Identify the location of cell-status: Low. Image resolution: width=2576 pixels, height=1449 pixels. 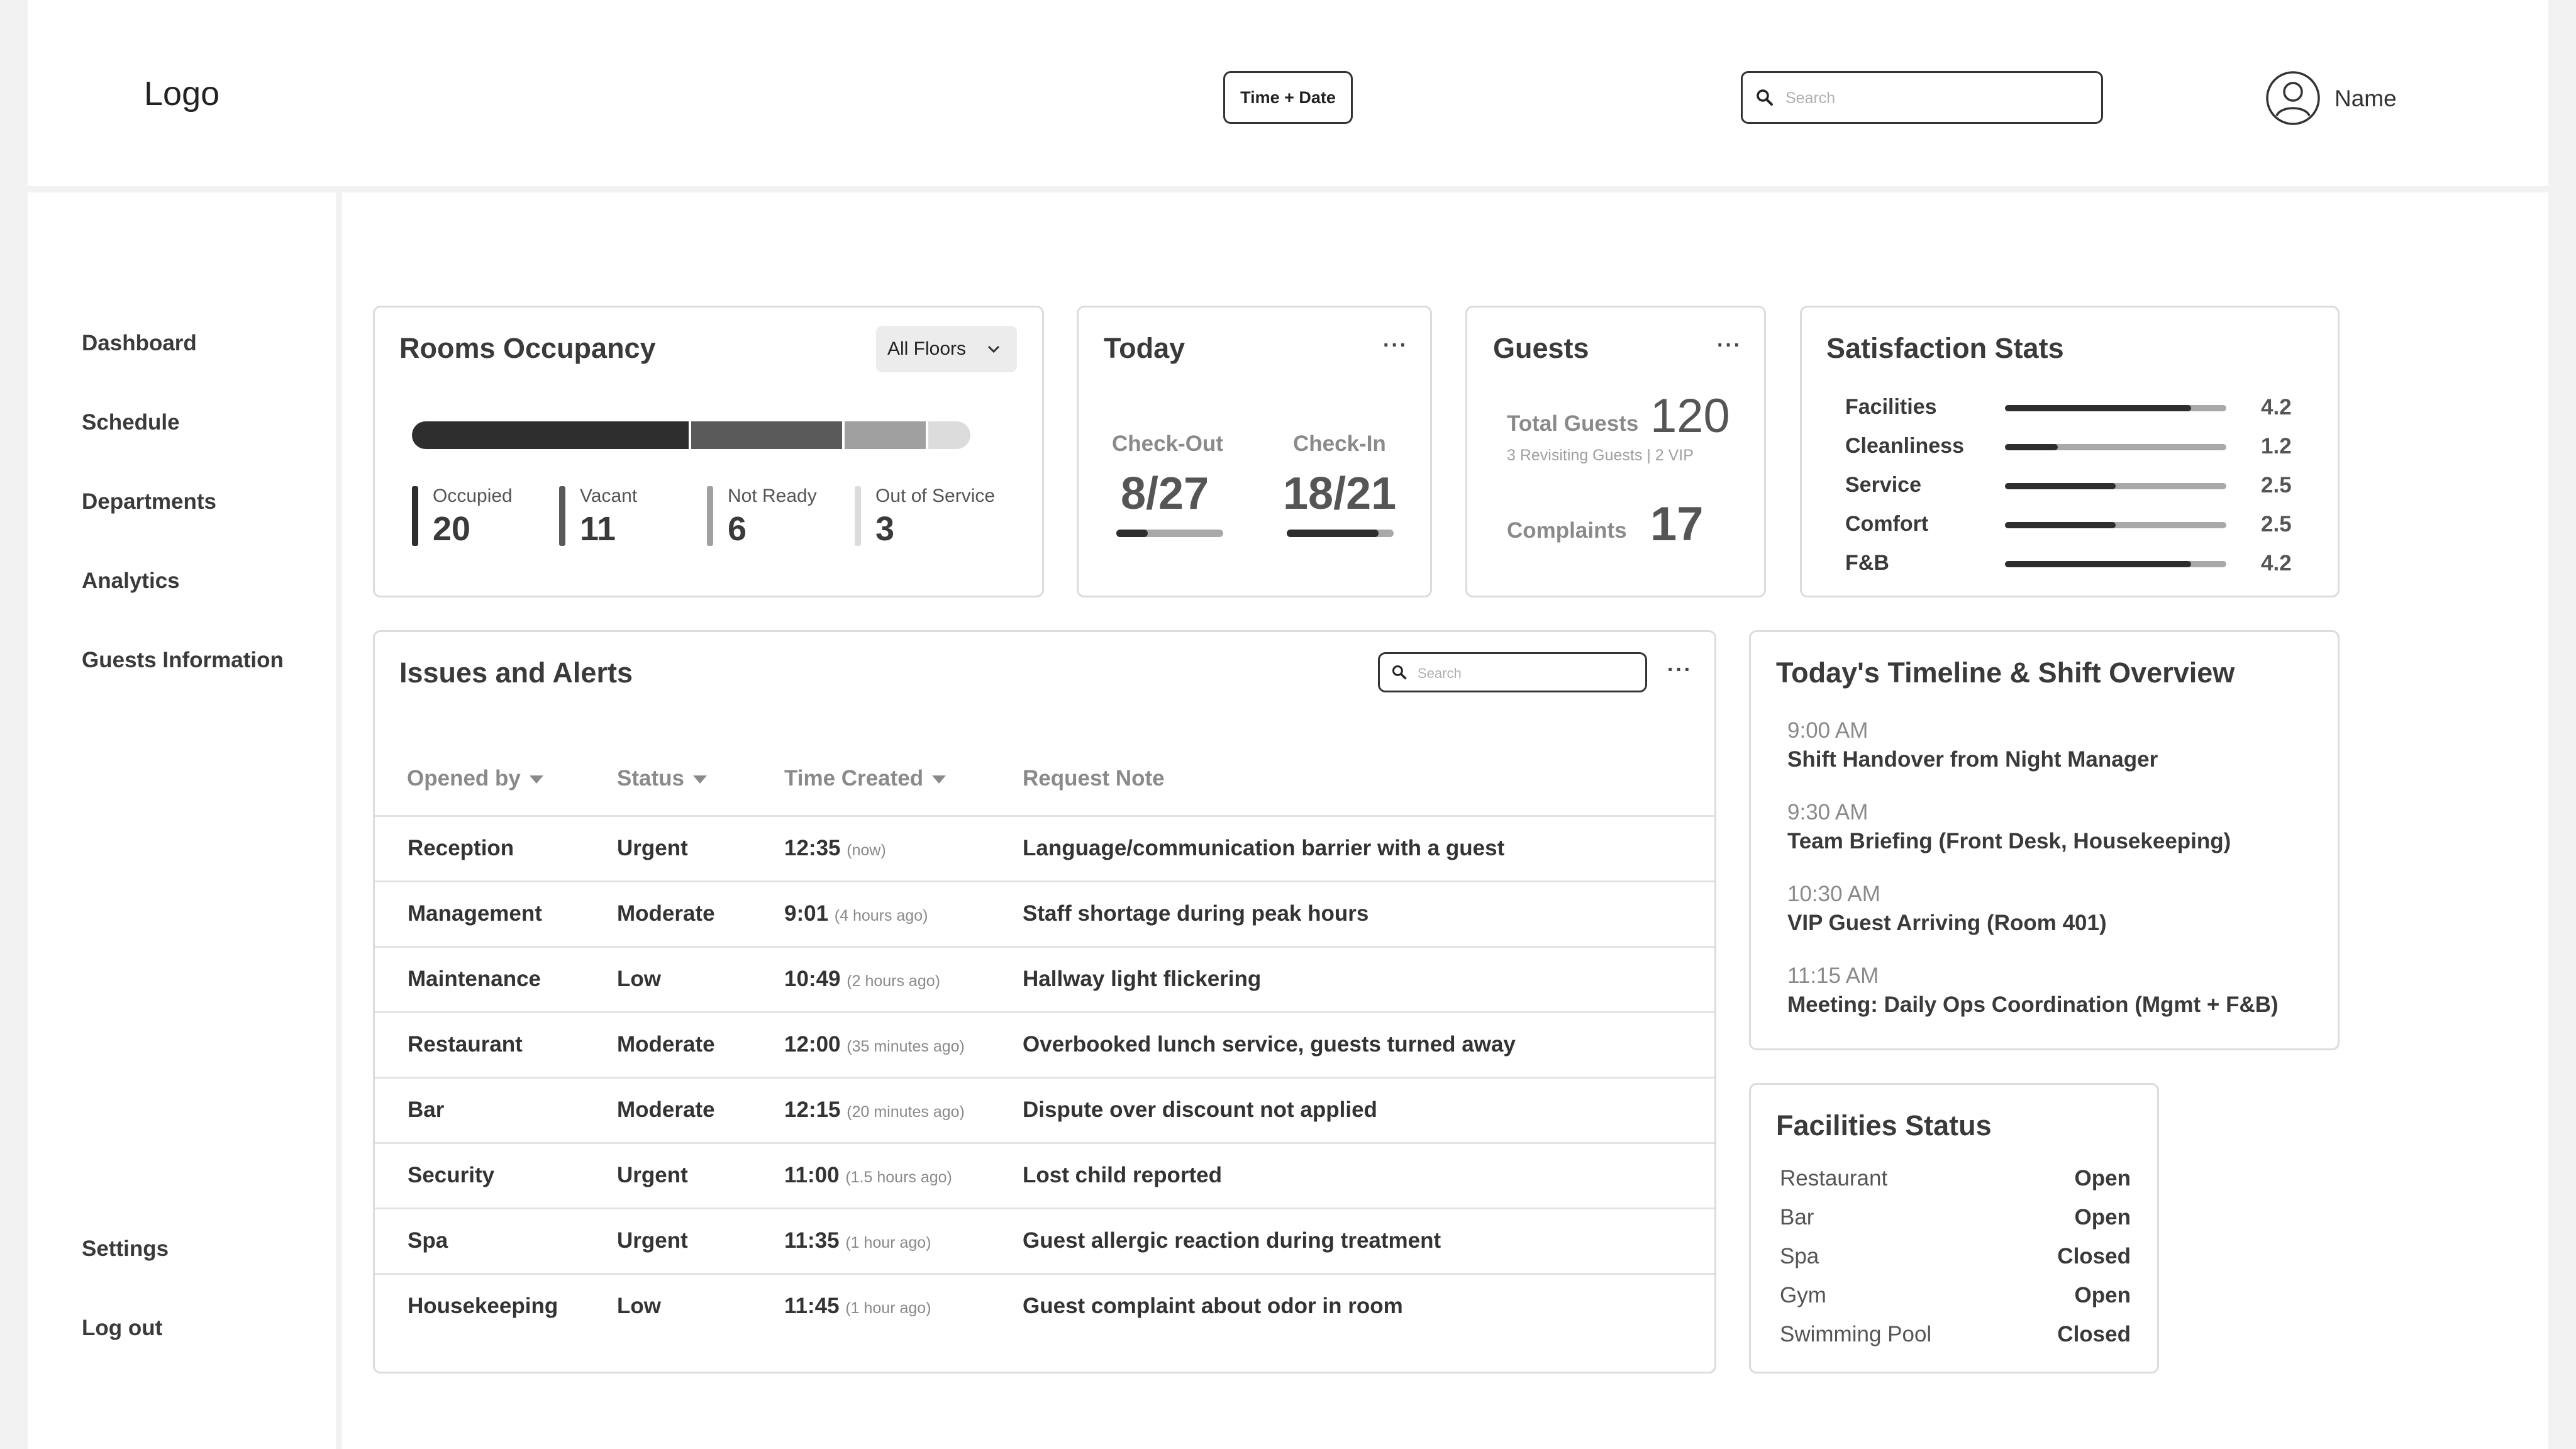
(639, 1306).